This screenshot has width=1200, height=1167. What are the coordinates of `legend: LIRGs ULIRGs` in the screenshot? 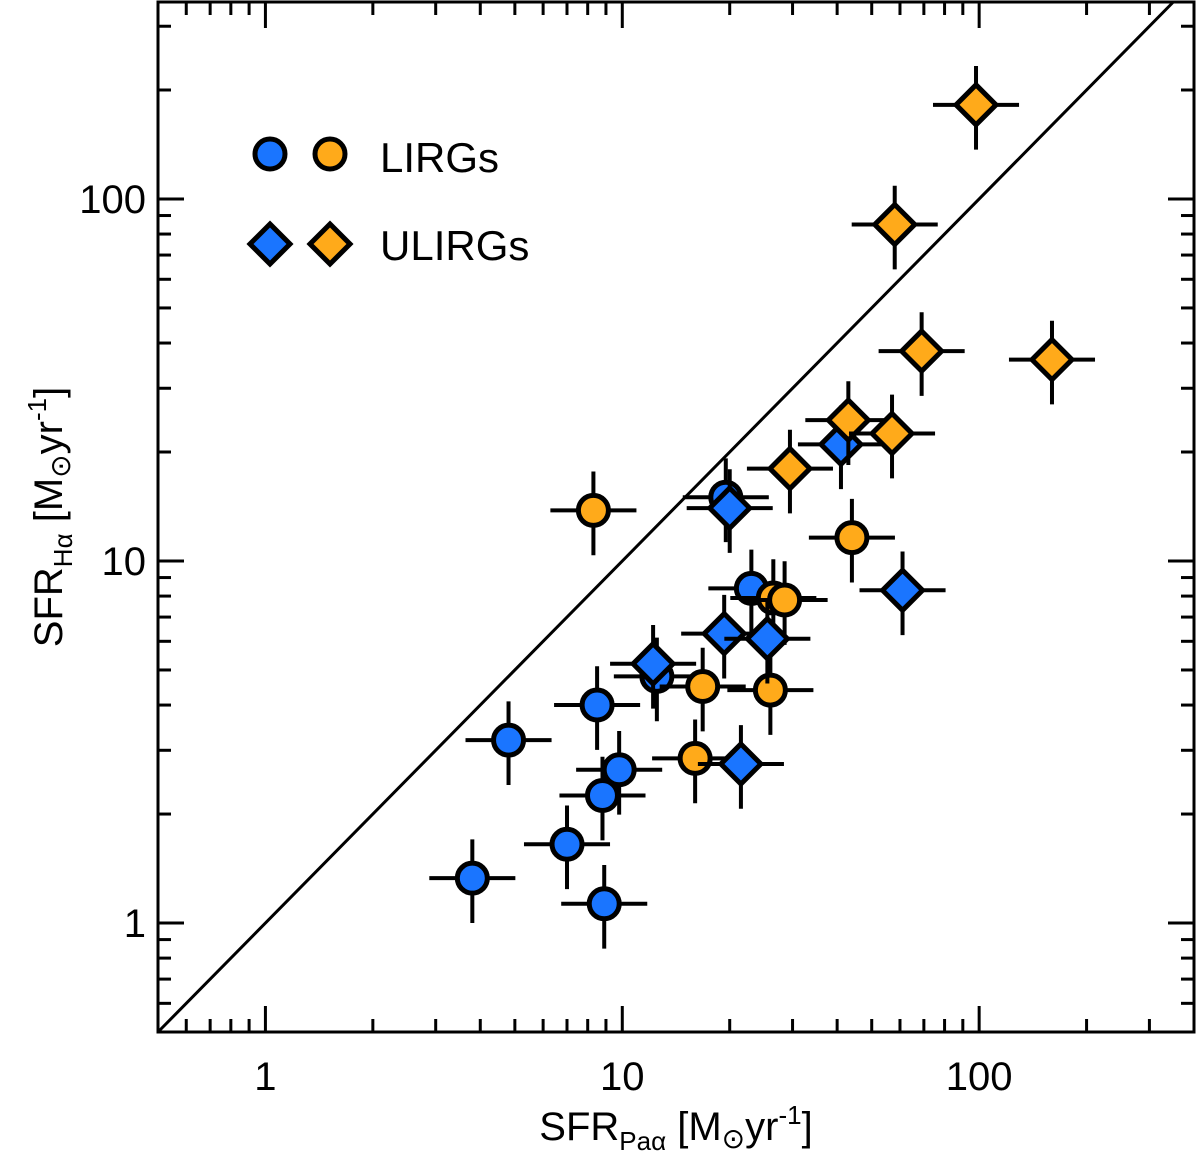 It's located at (387, 201).